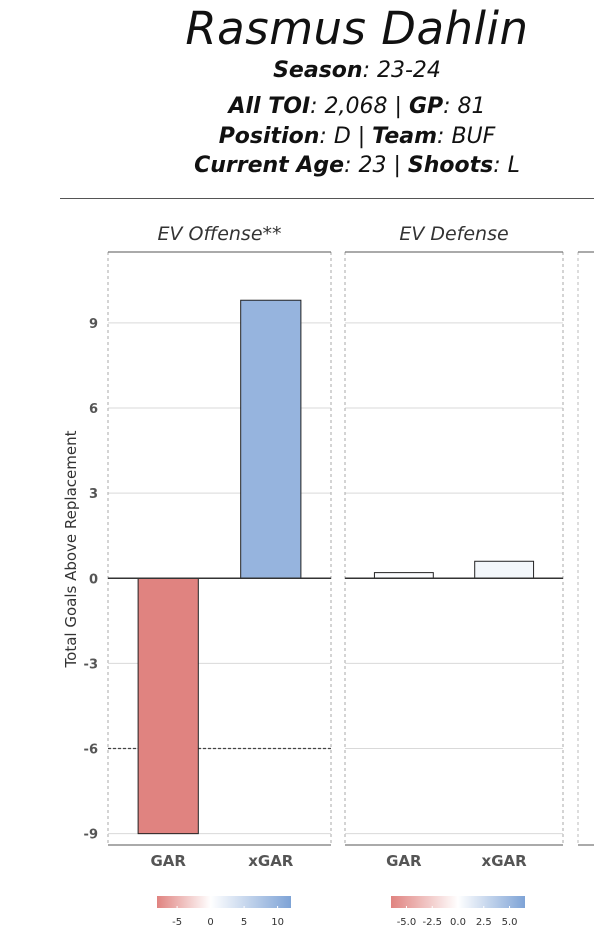  What do you see at coordinates (408, 70) in the screenshot?
I see `season-value: 23-24` at bounding box center [408, 70].